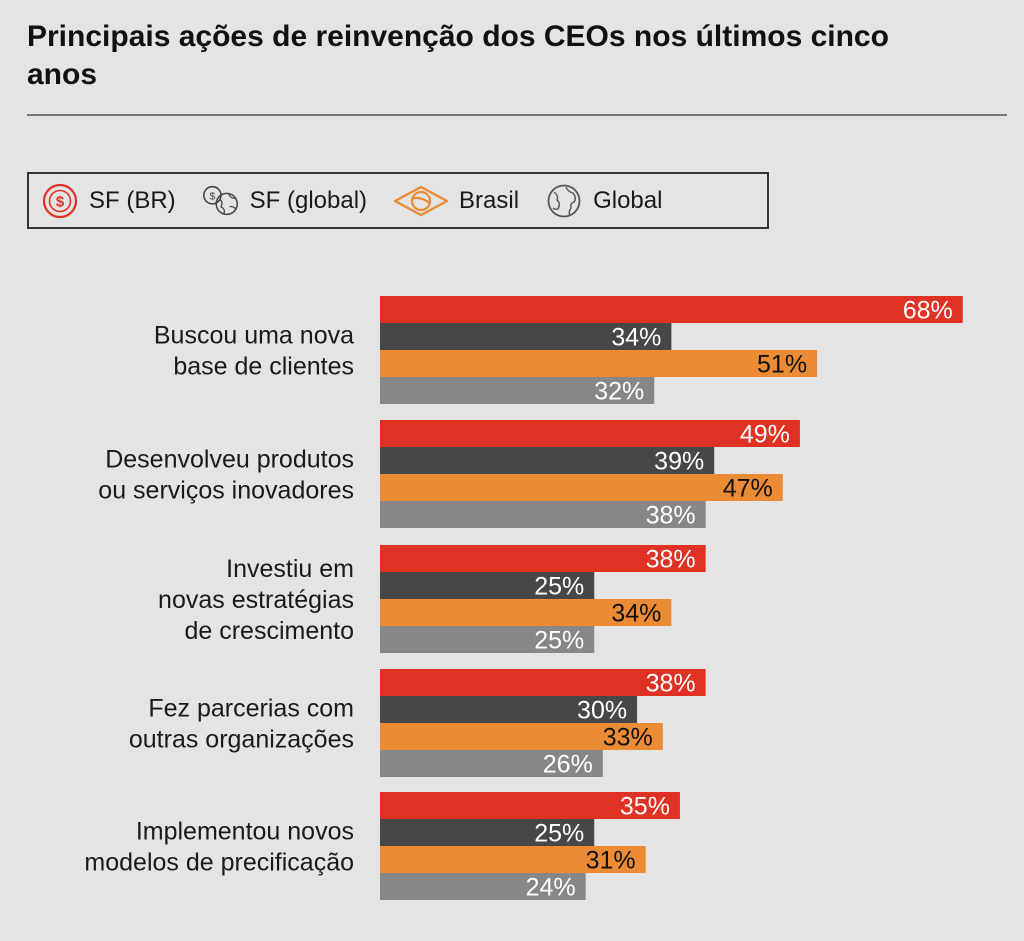 The image size is (1024, 941). What do you see at coordinates (628, 738) in the screenshot?
I see `data-label: 33%` at bounding box center [628, 738].